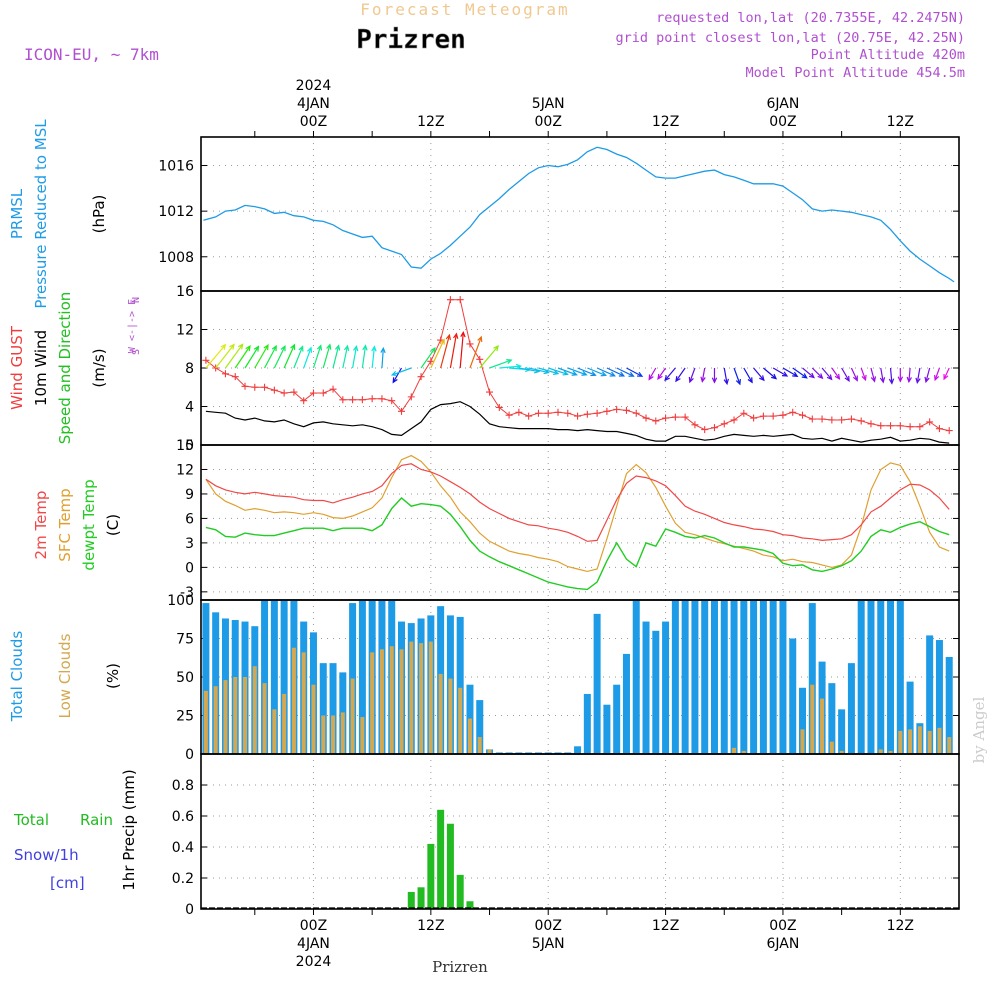 The width and height of the screenshot is (1000, 1000). What do you see at coordinates (189, 910) in the screenshot?
I see `precip-tick-label: 0` at bounding box center [189, 910].